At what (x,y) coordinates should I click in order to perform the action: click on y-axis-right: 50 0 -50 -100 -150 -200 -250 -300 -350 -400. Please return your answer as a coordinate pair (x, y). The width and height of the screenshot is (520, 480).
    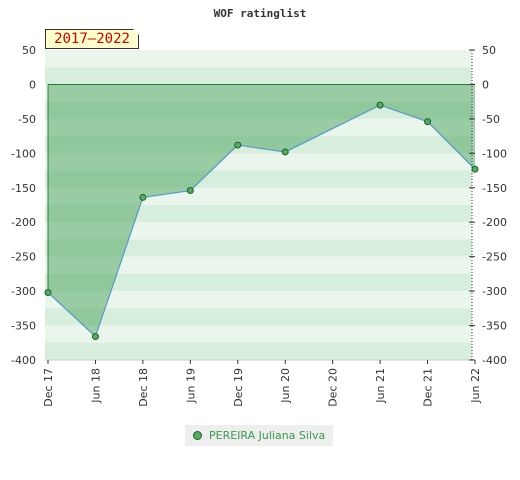
    Looking at the image, I should click on (488, 205).